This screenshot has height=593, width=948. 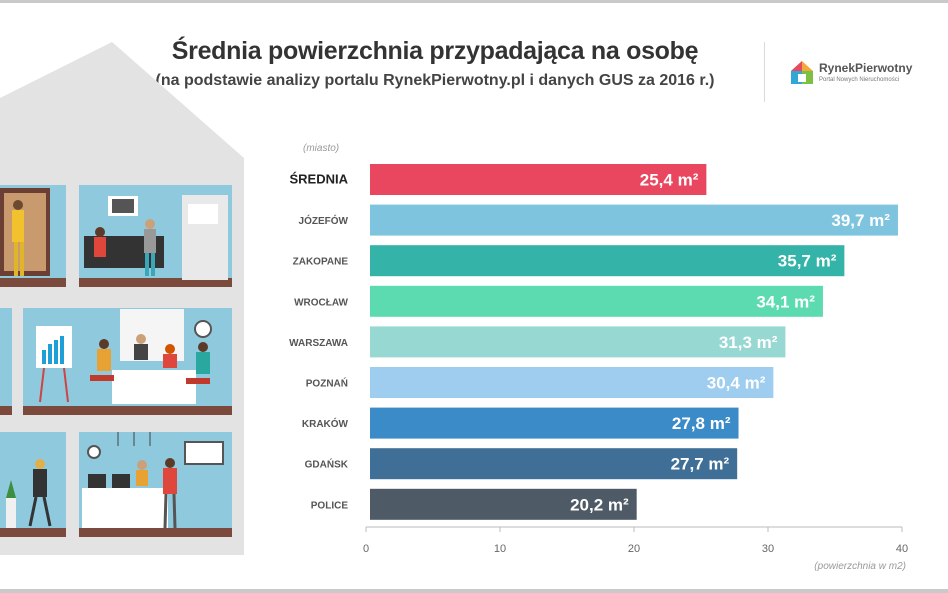 I want to click on top-border, so click(x=474, y=1).